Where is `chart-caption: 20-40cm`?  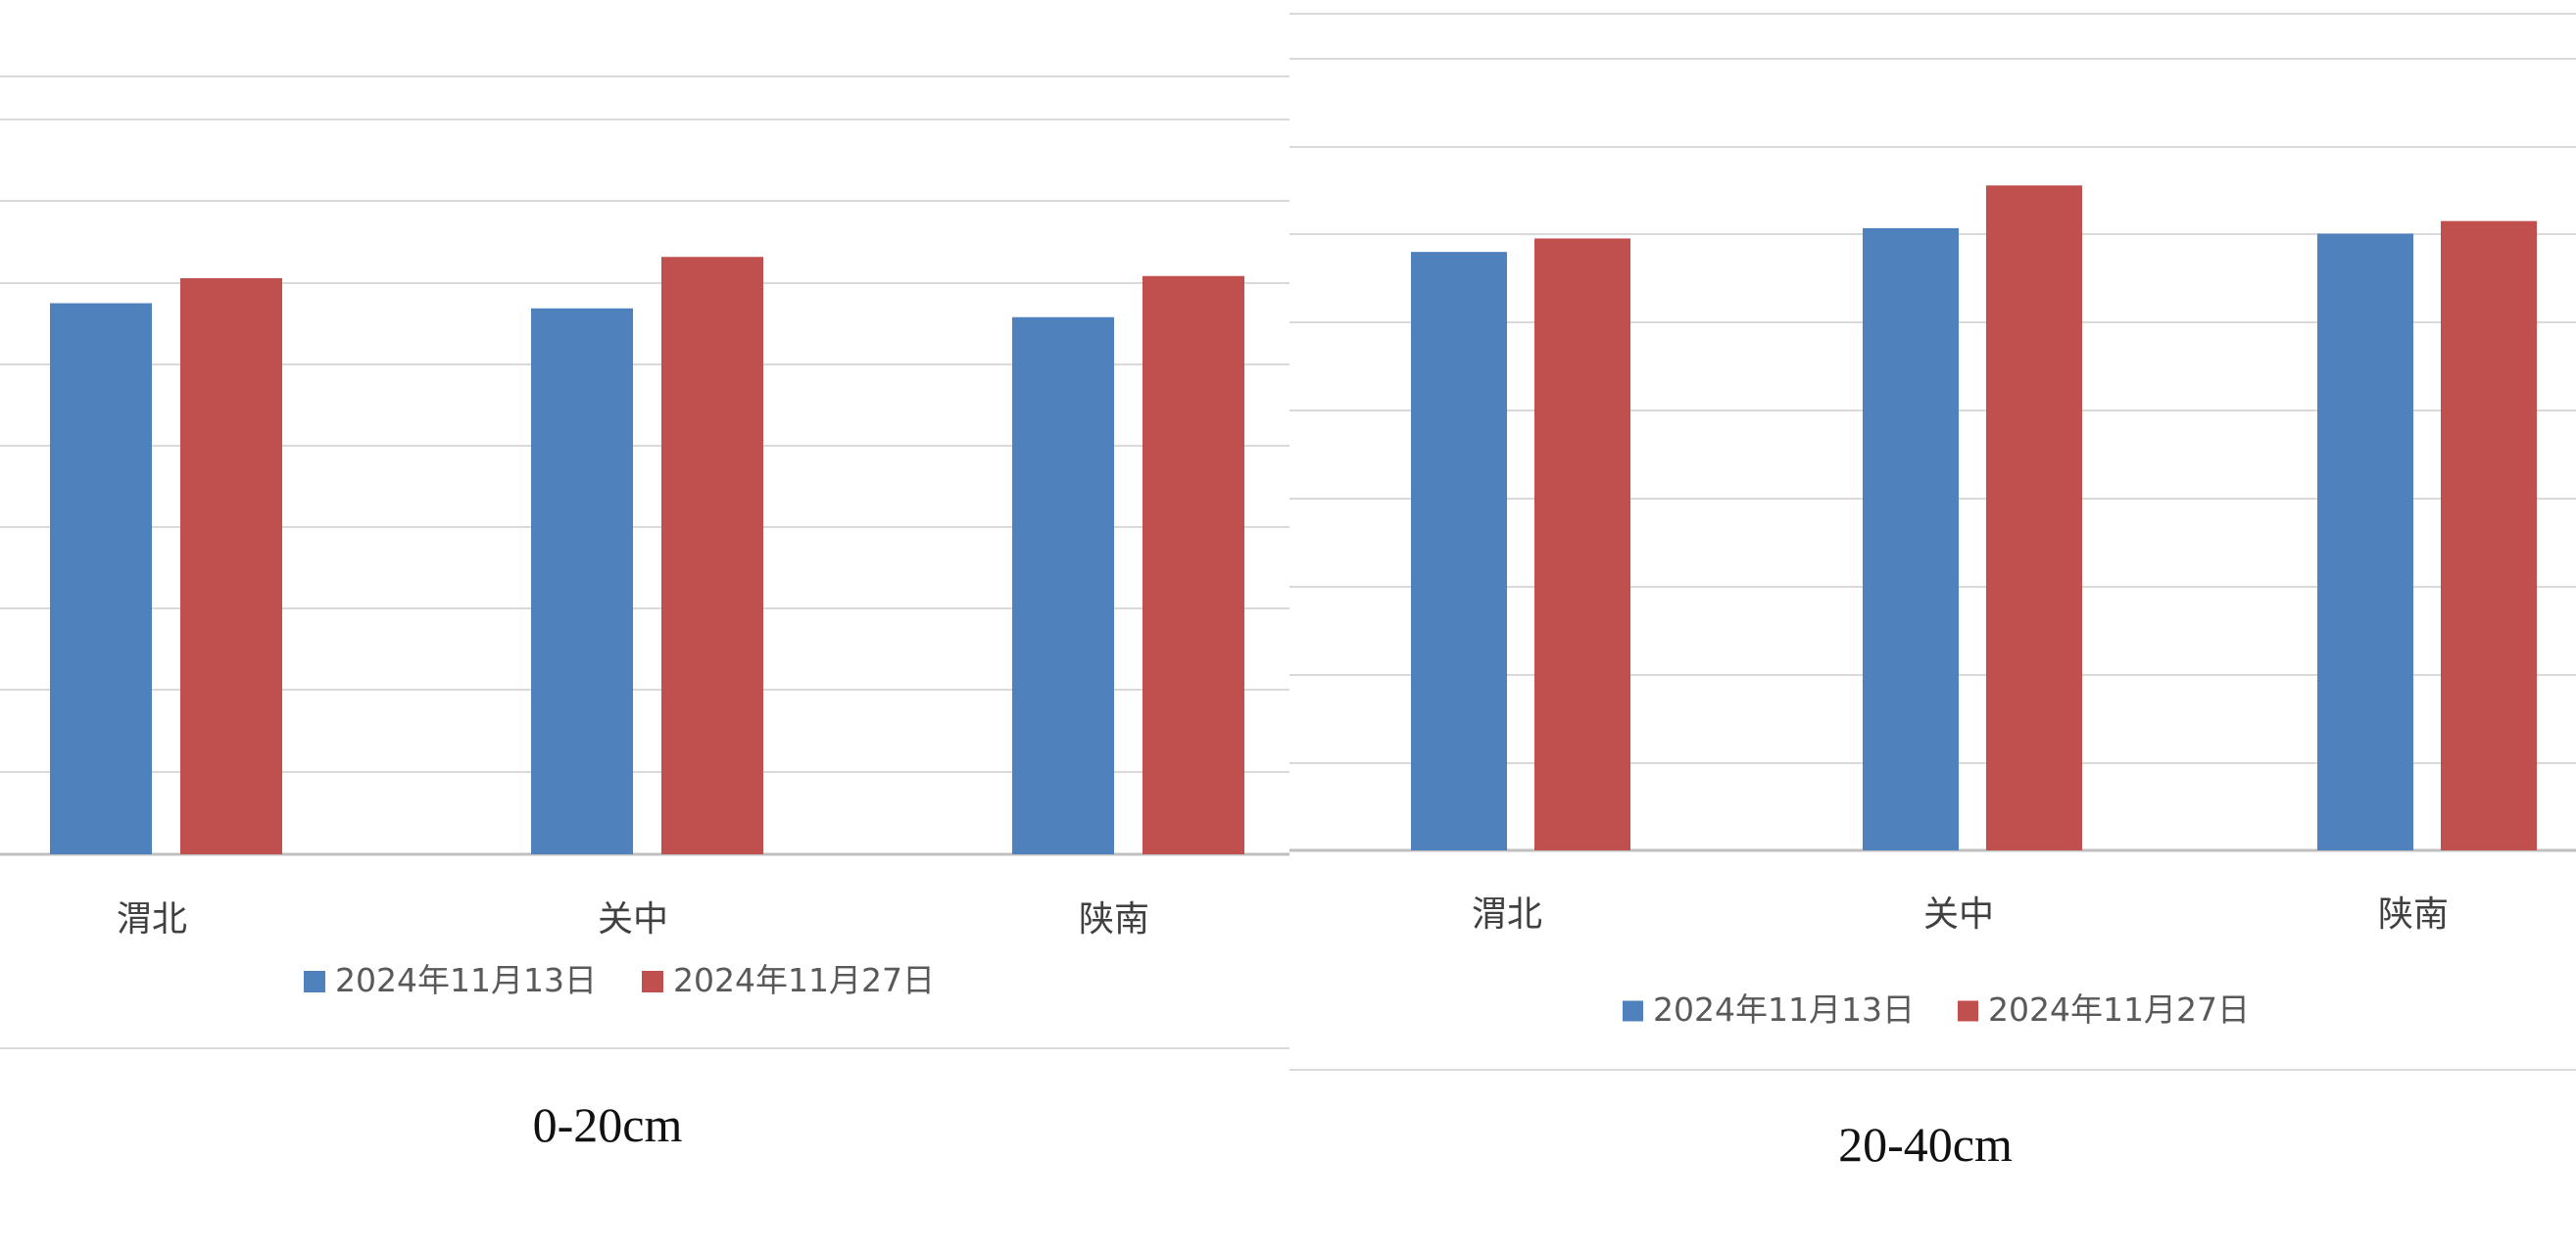 chart-caption: 20-40cm is located at coordinates (1925, 1144).